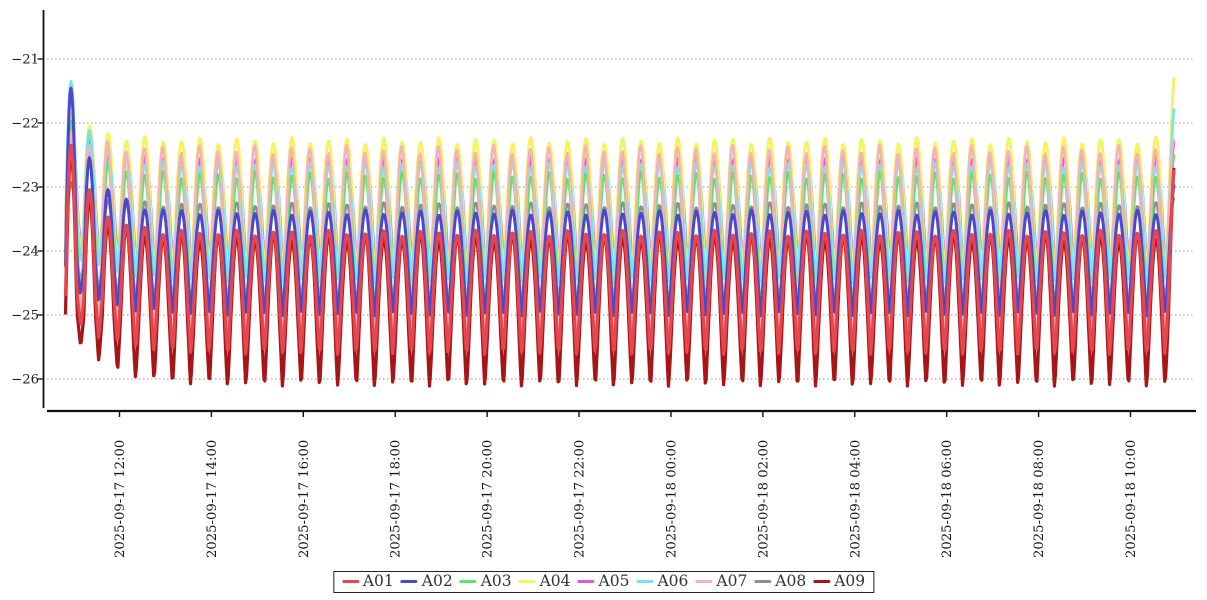 Image resolution: width=1207 pixels, height=600 pixels. I want to click on x-tick-label: 2025-09-18 04:00, so click(855, 499).